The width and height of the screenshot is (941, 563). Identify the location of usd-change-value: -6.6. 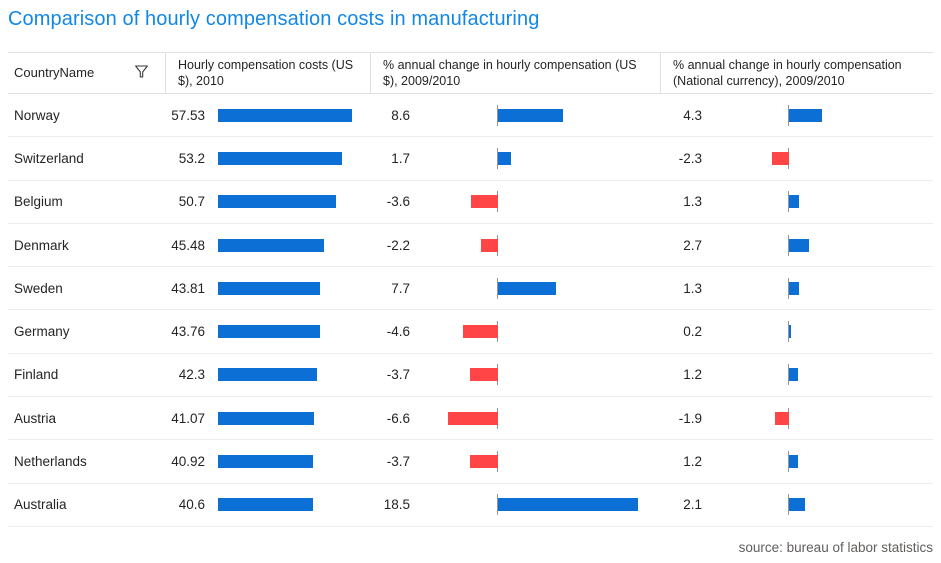
(398, 418).